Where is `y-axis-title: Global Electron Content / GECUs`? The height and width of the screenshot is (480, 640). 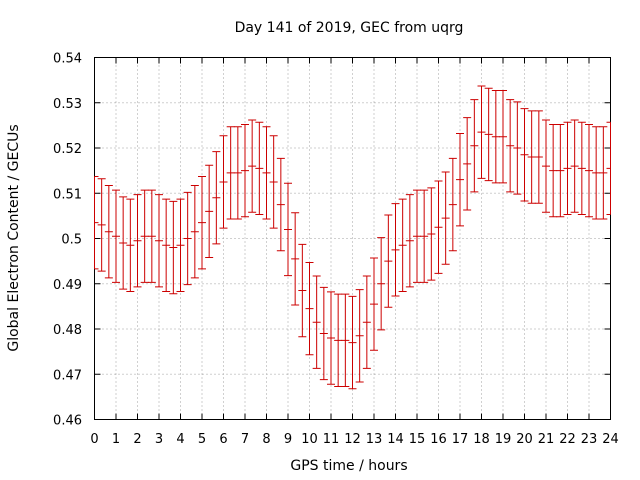 y-axis-title: Global Electron Content / GECUs is located at coordinates (14, 237).